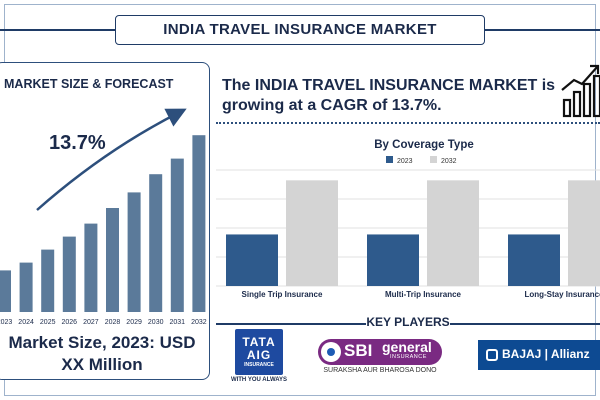 The height and width of the screenshot is (400, 600). What do you see at coordinates (259, 342) in the screenshot?
I see `tata-logo-line-1: TATA` at bounding box center [259, 342].